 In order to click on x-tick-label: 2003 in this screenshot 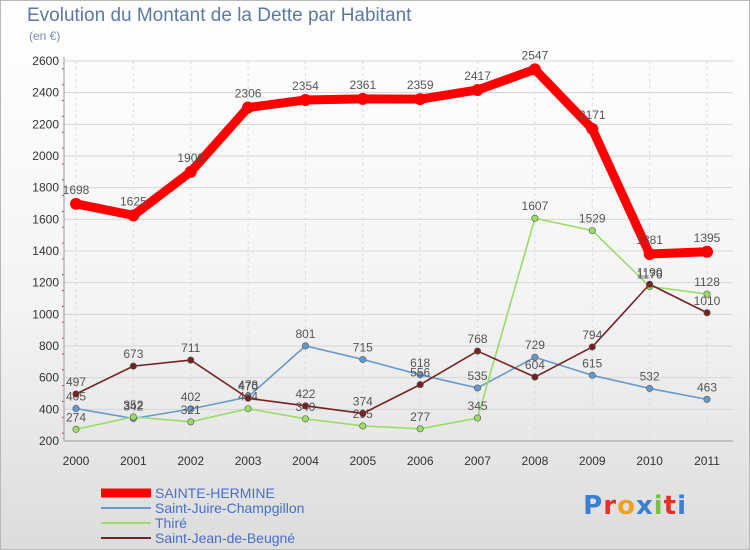, I will do `click(248, 461)`.